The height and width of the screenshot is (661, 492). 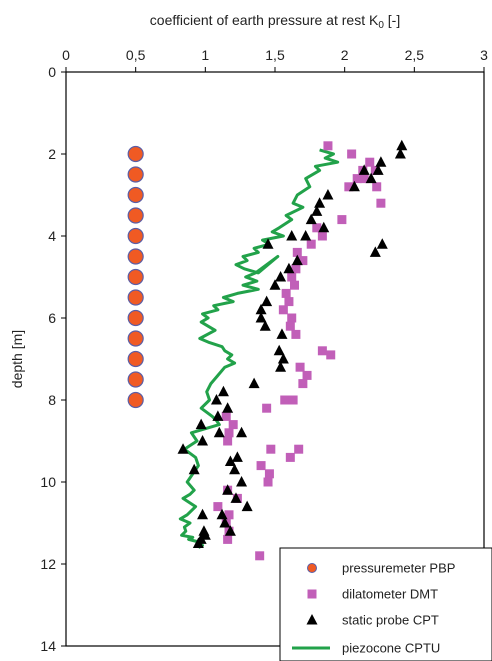 I want to click on legend-entry-0: pressuremeter PBP, so click(x=381, y=568).